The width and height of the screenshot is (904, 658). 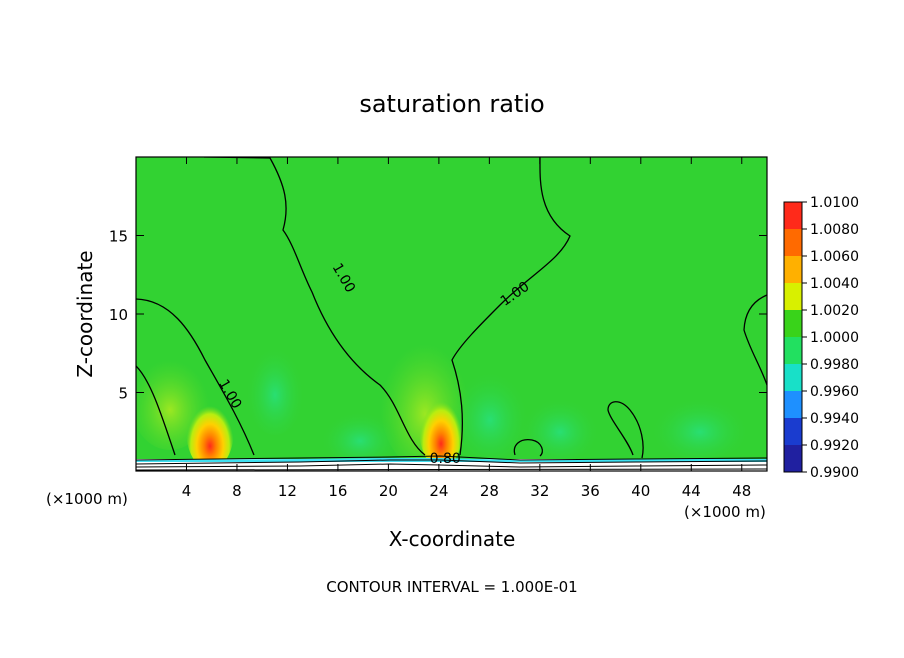 What do you see at coordinates (287, 491) in the screenshot?
I see `x-tick-label: 12` at bounding box center [287, 491].